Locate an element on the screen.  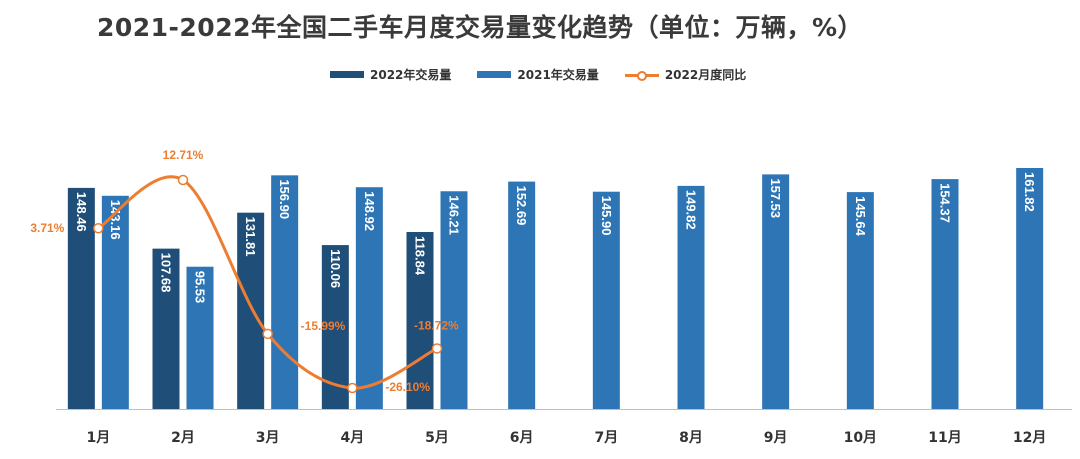
bar-label-2021-9: 157.53 is located at coordinates (775, 198).